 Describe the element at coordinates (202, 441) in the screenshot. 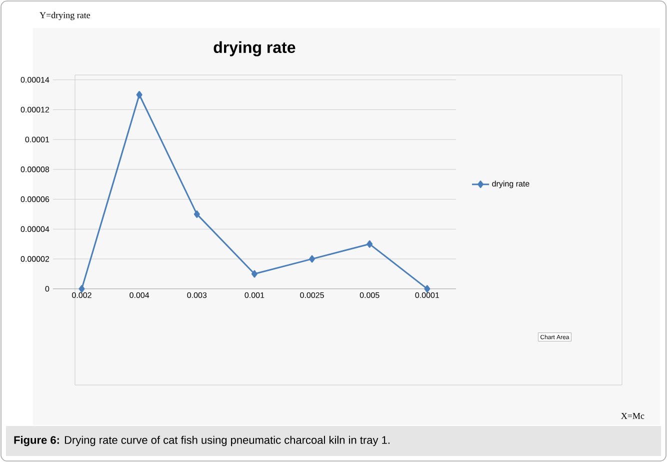

I see `text: Figure 6: Drying rate curve of cat fish using pneumatic charcoal kiln in tray 1.` at that location.